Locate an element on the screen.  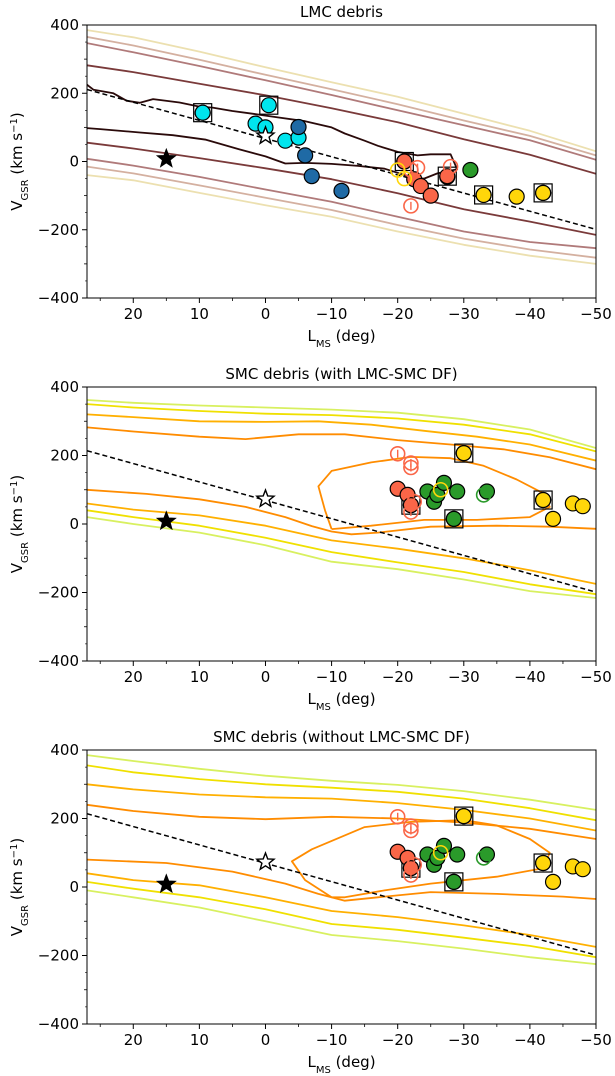
x-tick-label: 20 is located at coordinates (133, 1040).